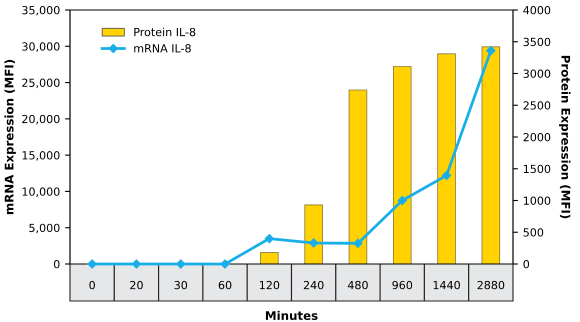 This screenshot has height=322, width=580. I want to click on x-tick-label: 480, so click(358, 285).